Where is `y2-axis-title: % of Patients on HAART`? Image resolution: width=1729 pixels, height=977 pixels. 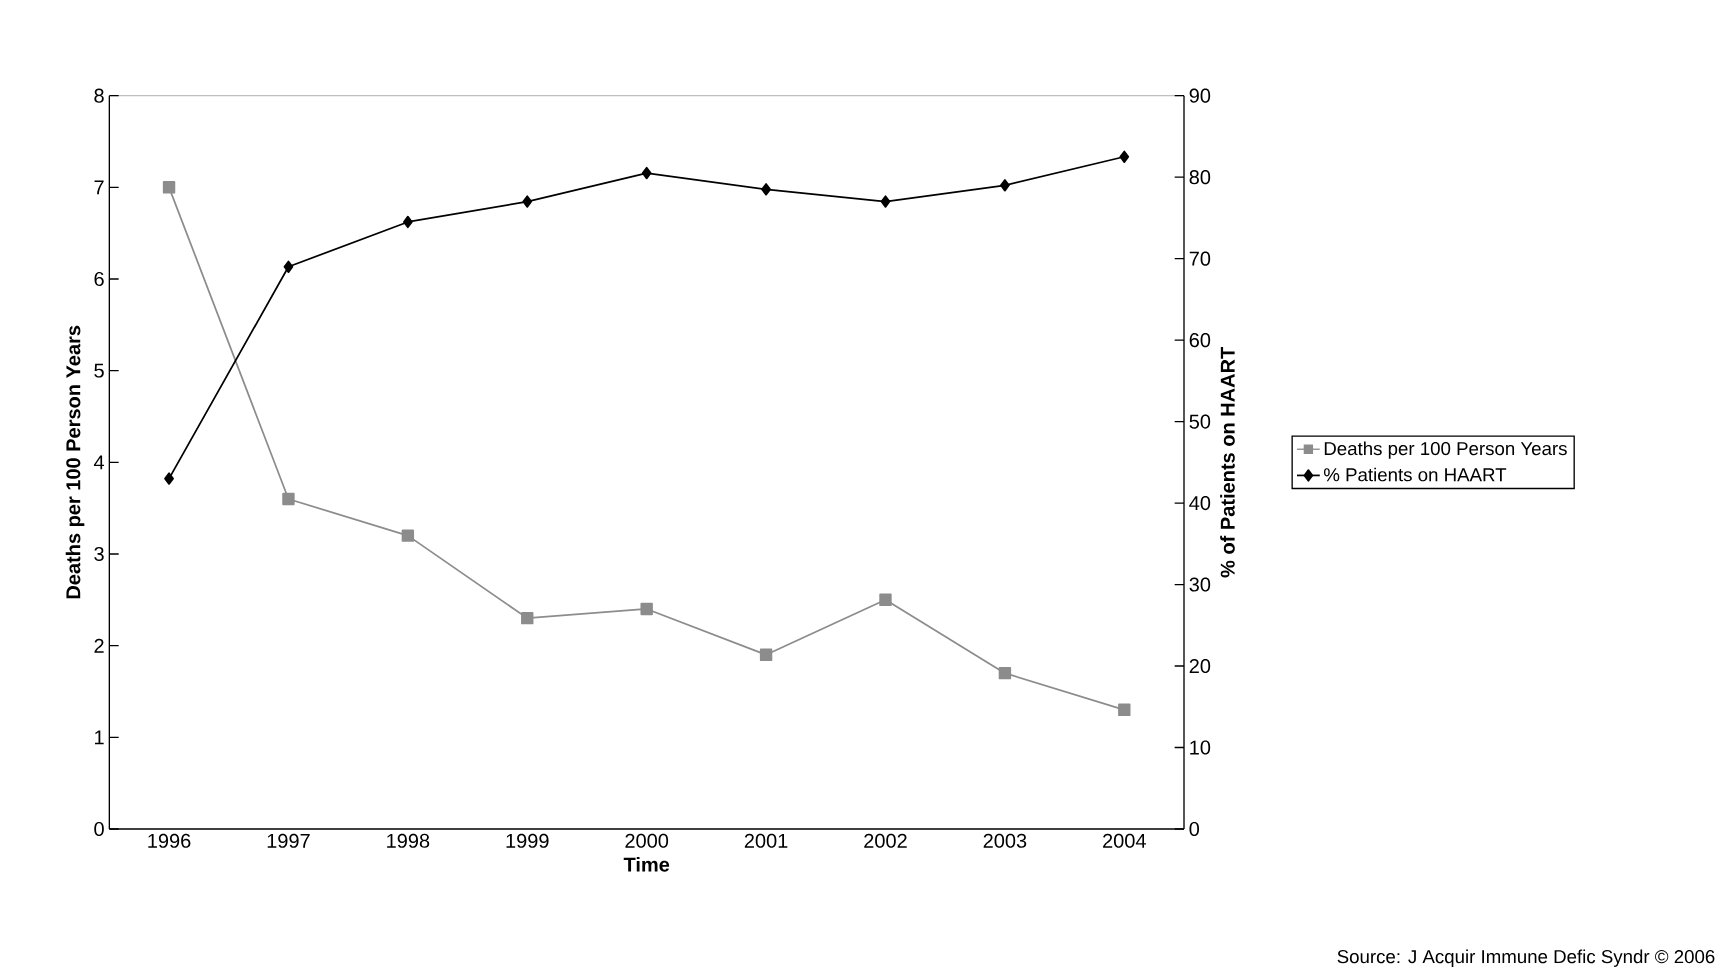
y2-axis-title: % of Patients on HAART is located at coordinates (1227, 462).